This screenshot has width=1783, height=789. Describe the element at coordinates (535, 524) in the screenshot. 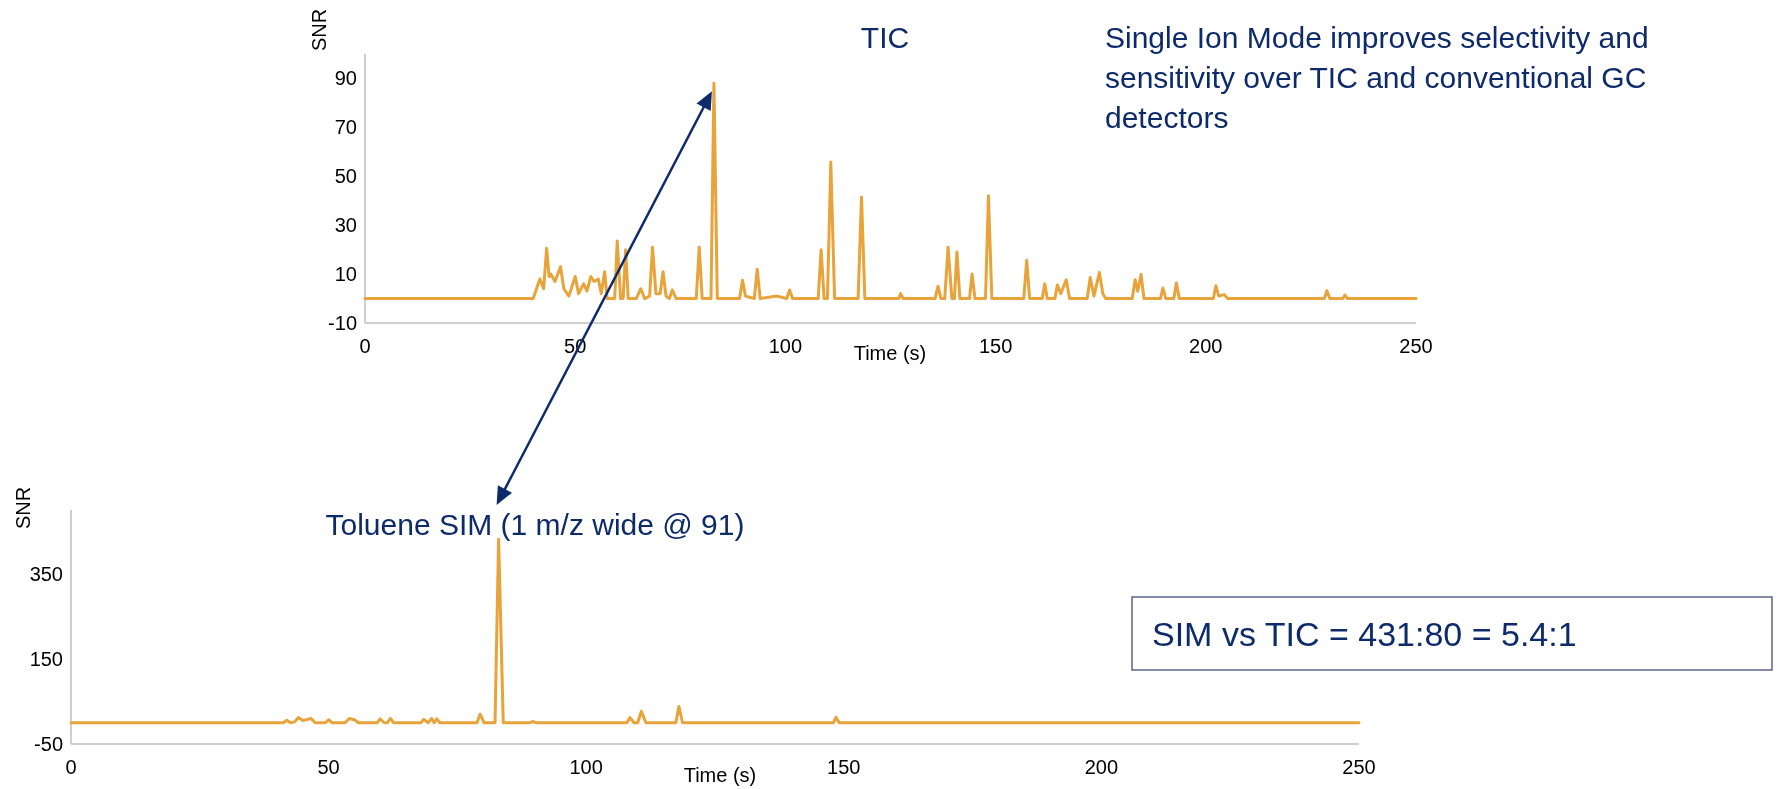

I see `chart-title: Toluene SIM (1 m/z wide @ 91)` at that location.